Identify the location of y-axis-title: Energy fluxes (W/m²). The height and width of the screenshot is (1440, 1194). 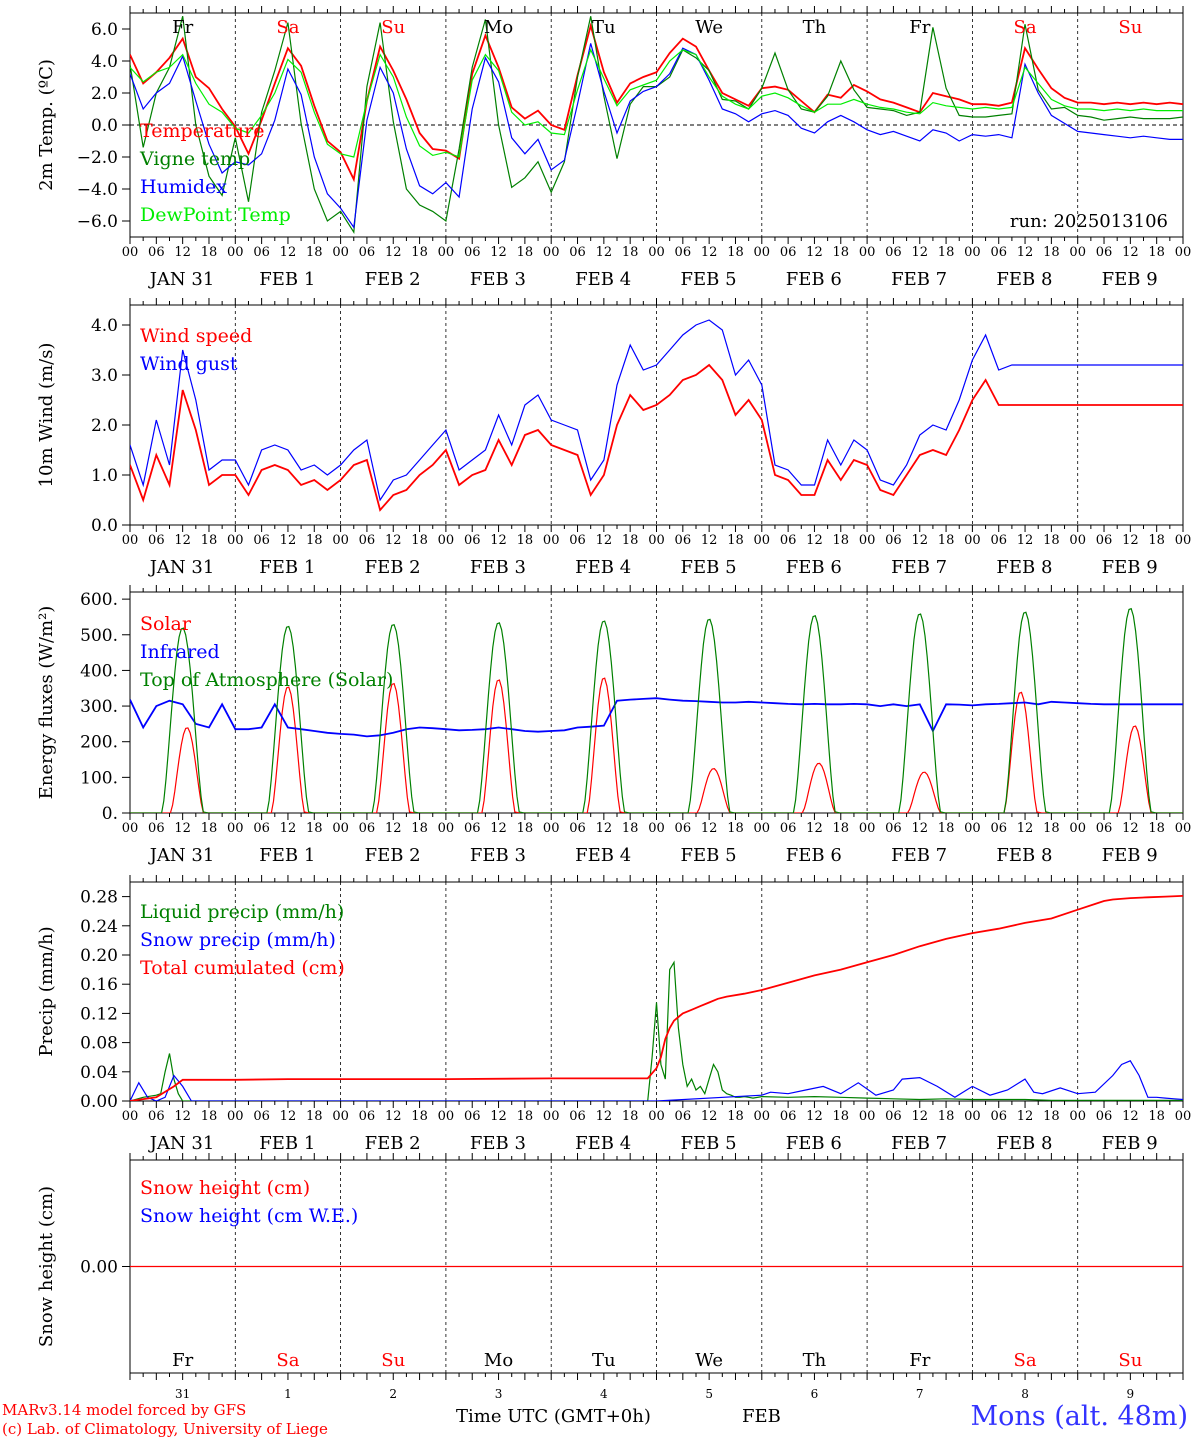
(46, 703).